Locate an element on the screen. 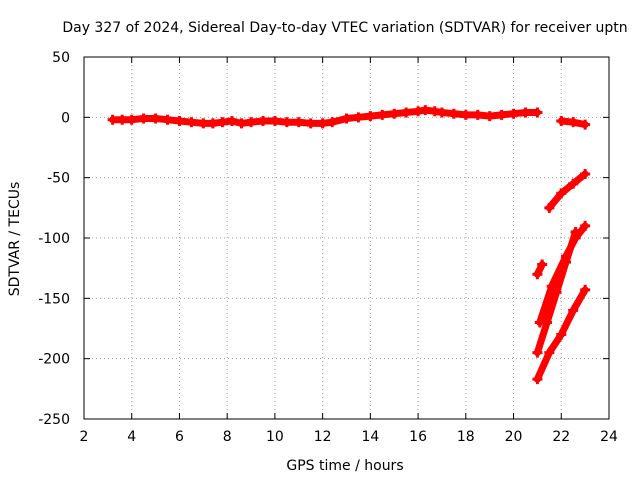  series-segment-b is located at coordinates (567, 191).